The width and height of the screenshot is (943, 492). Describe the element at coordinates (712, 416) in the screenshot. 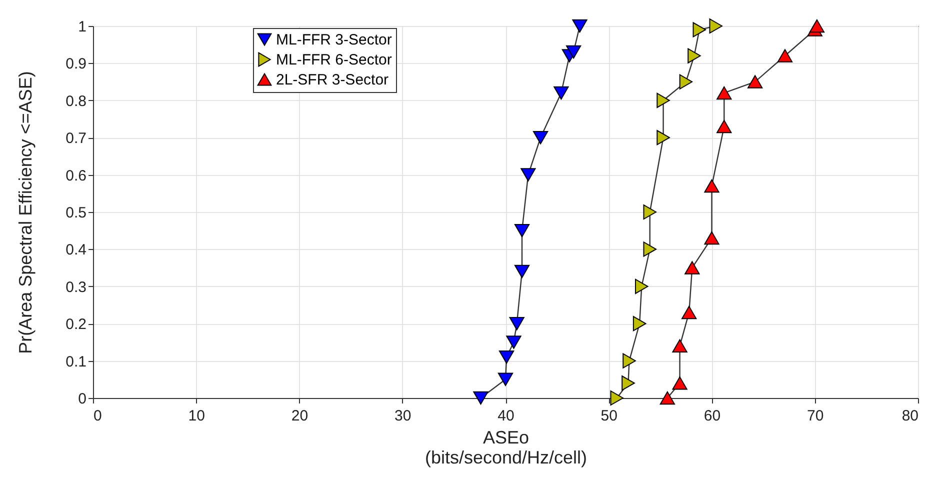

I see `x-tick-label: 60` at that location.